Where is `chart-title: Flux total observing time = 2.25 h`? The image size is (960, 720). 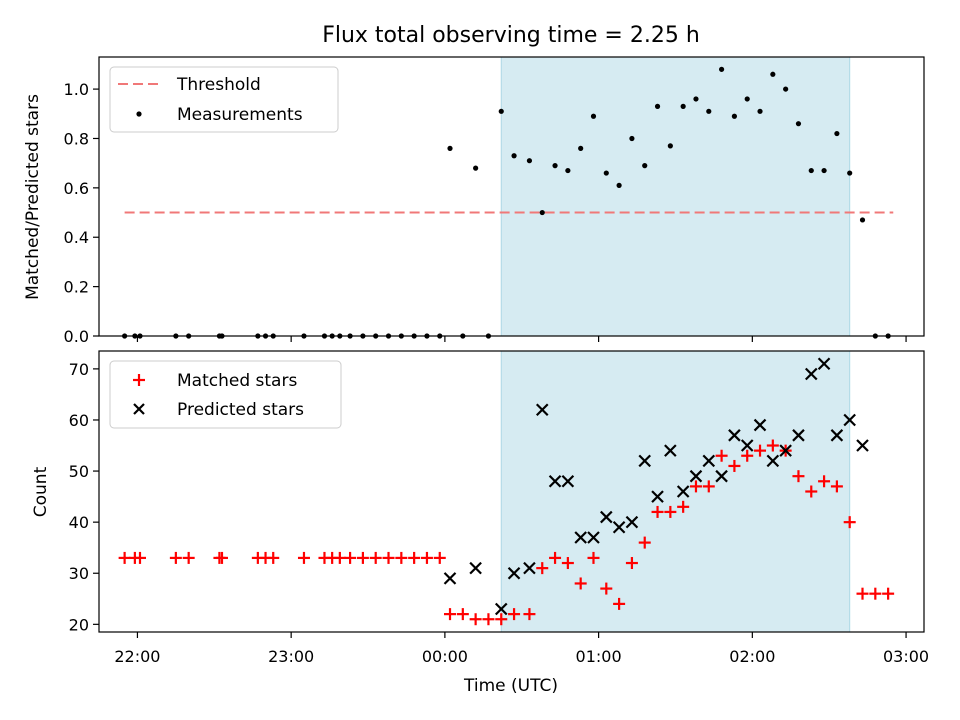 chart-title: Flux total observing time = 2.25 h is located at coordinates (511, 35).